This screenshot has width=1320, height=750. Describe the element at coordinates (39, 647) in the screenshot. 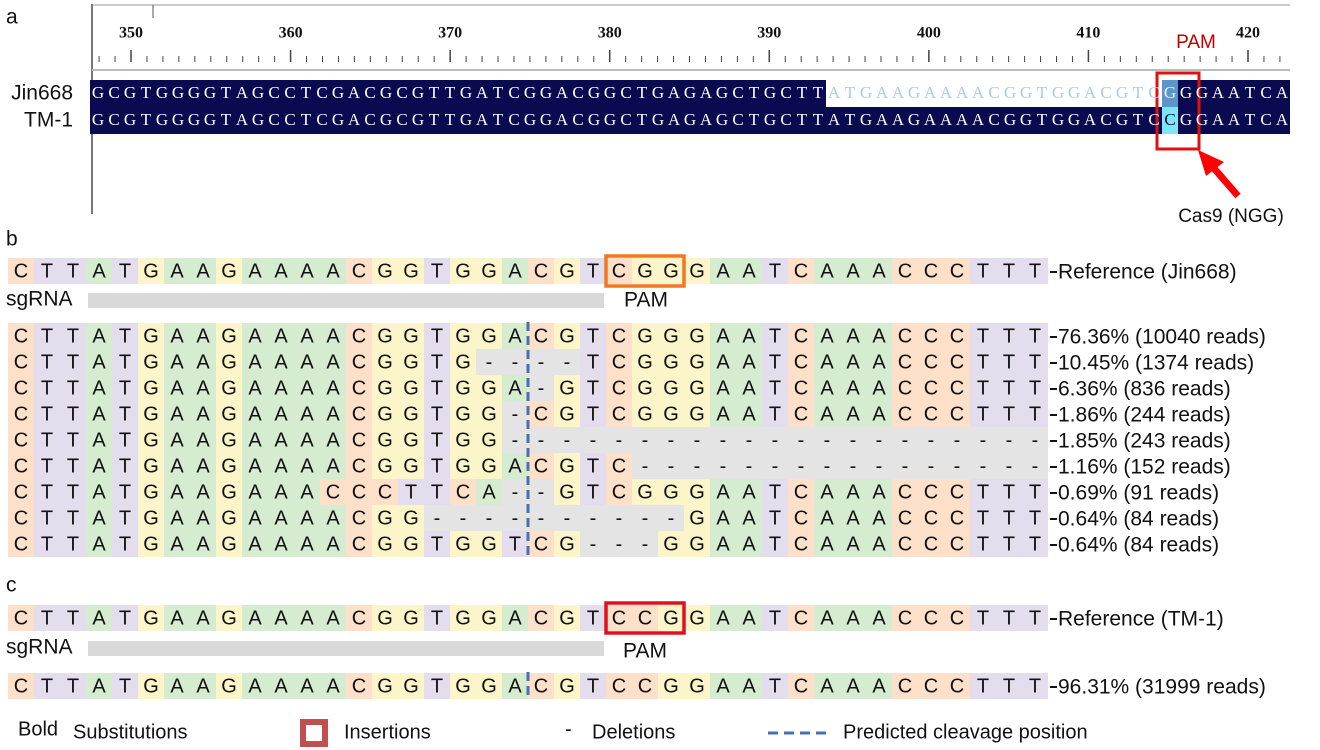

I see `sgrna-label: sgRNA` at that location.